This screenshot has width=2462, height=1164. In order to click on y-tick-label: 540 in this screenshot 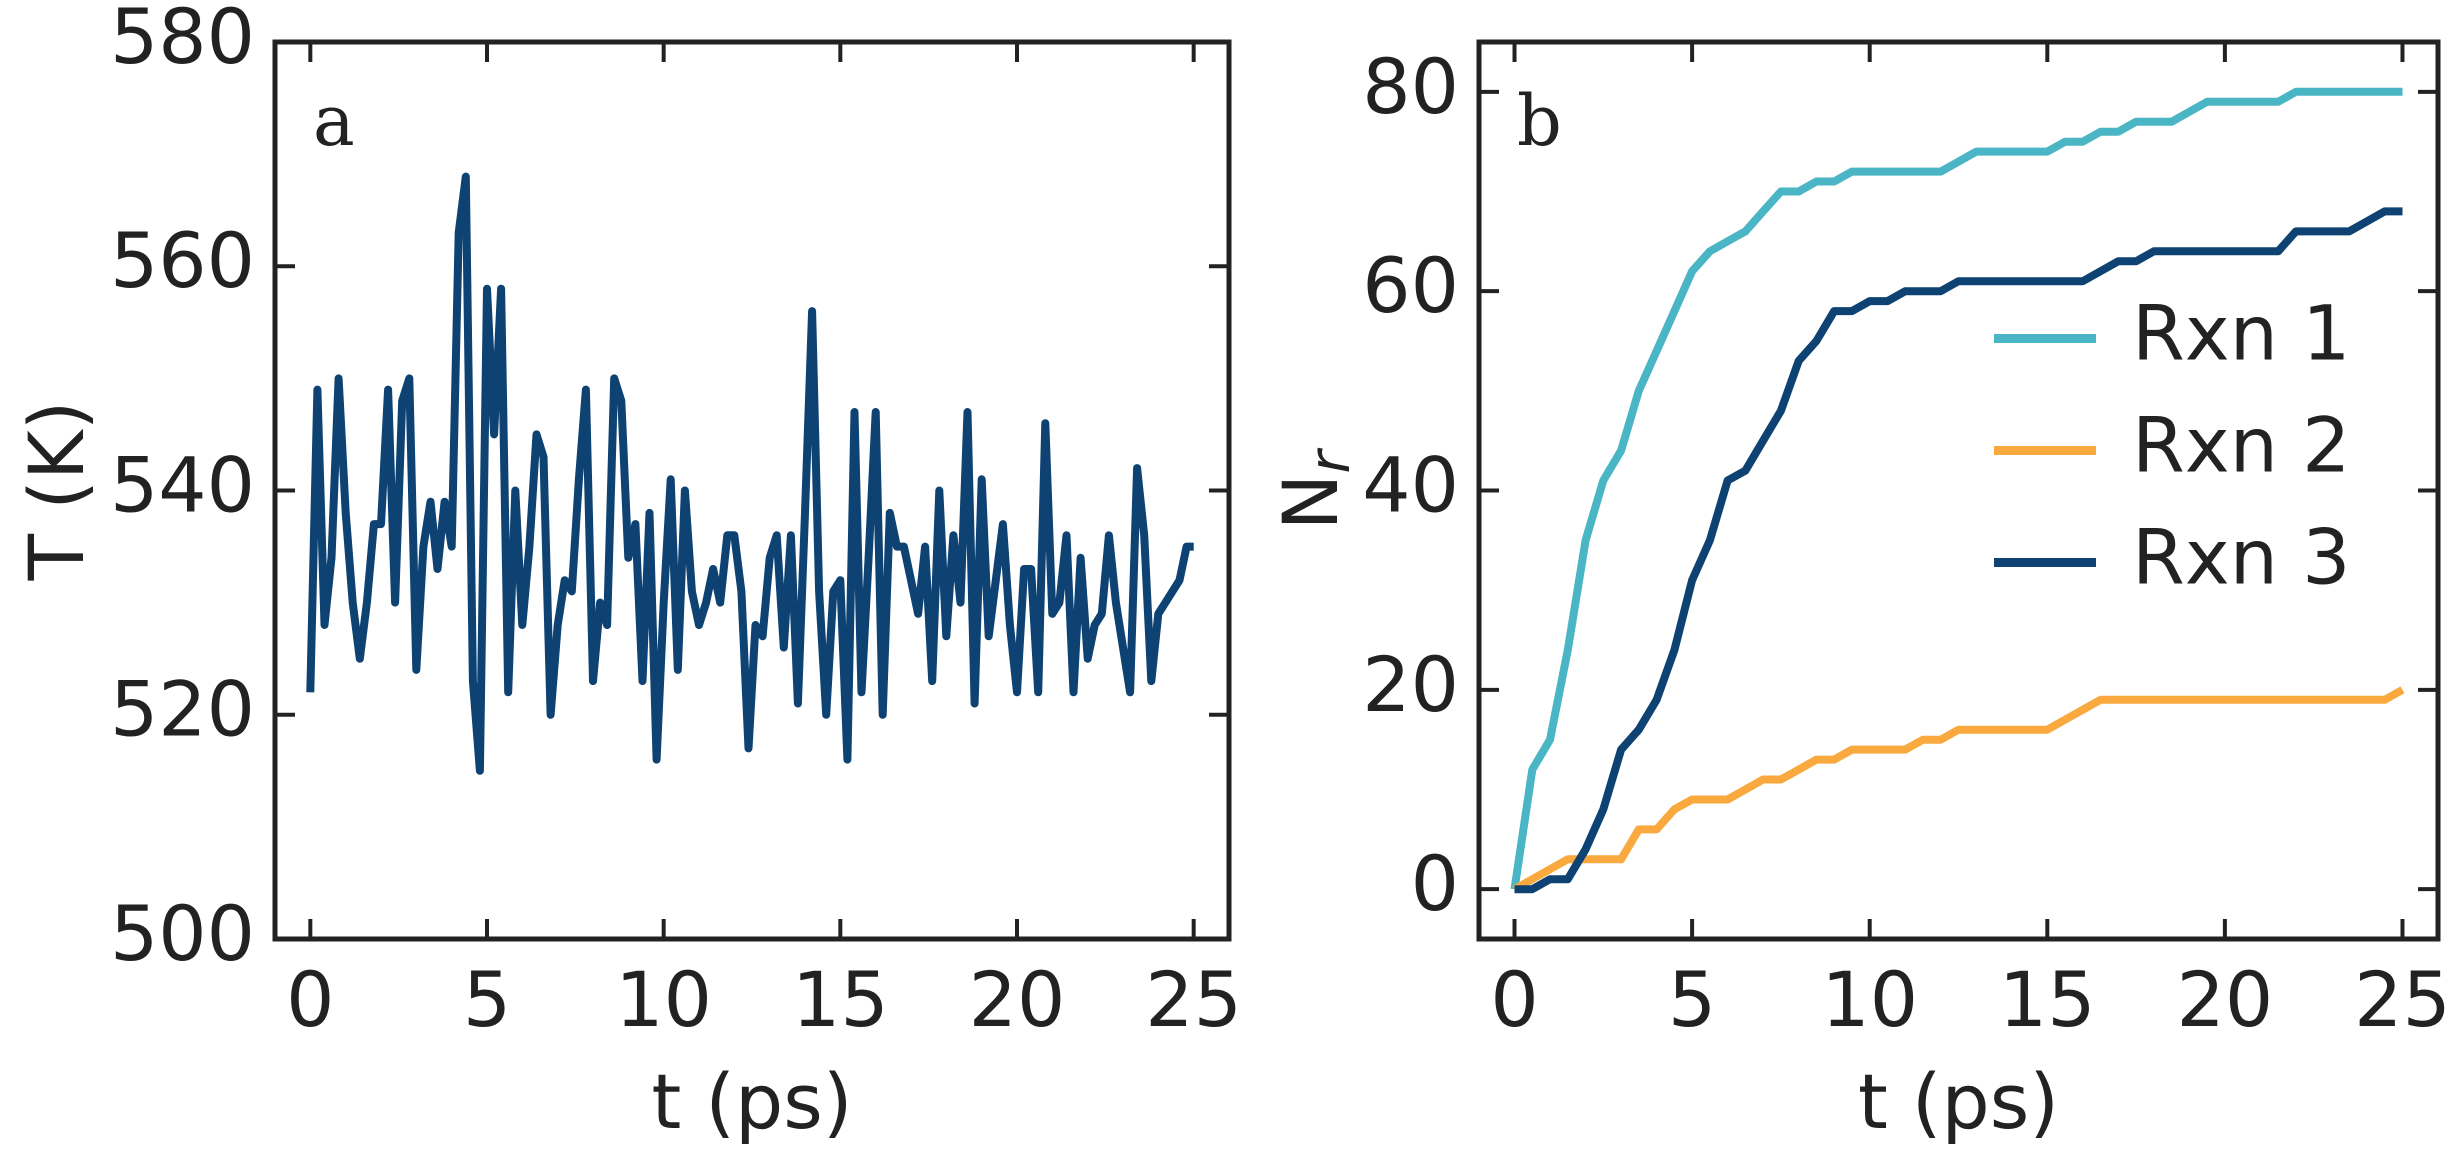, I will do `click(182, 484)`.